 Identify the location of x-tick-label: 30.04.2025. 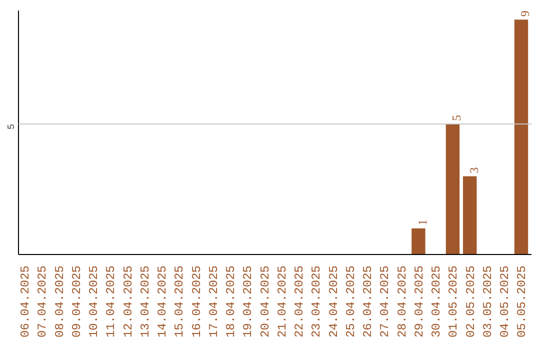
(437, 301).